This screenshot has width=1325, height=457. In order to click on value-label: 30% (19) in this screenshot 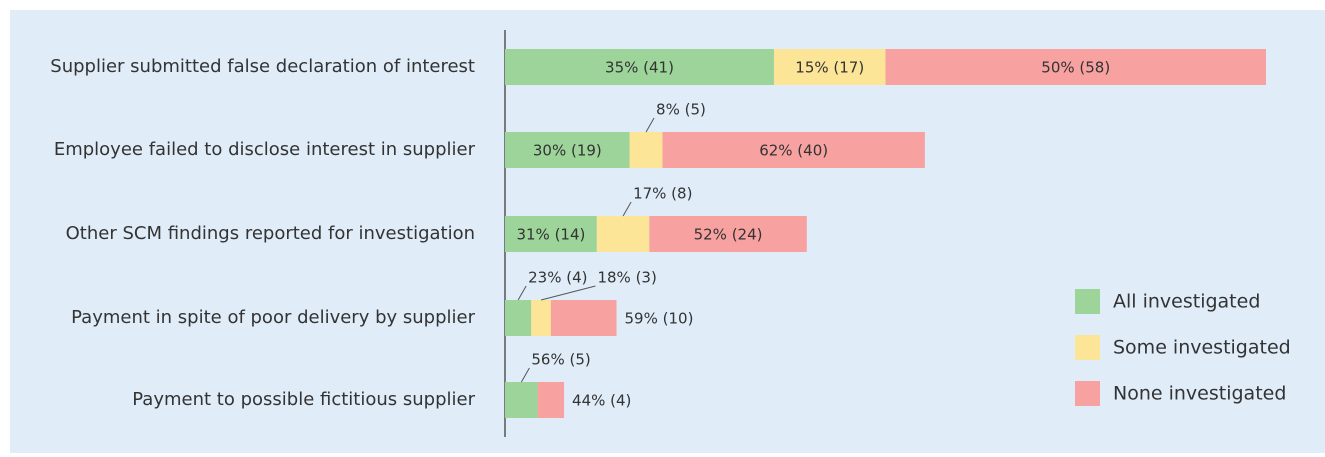, I will do `click(567, 151)`.